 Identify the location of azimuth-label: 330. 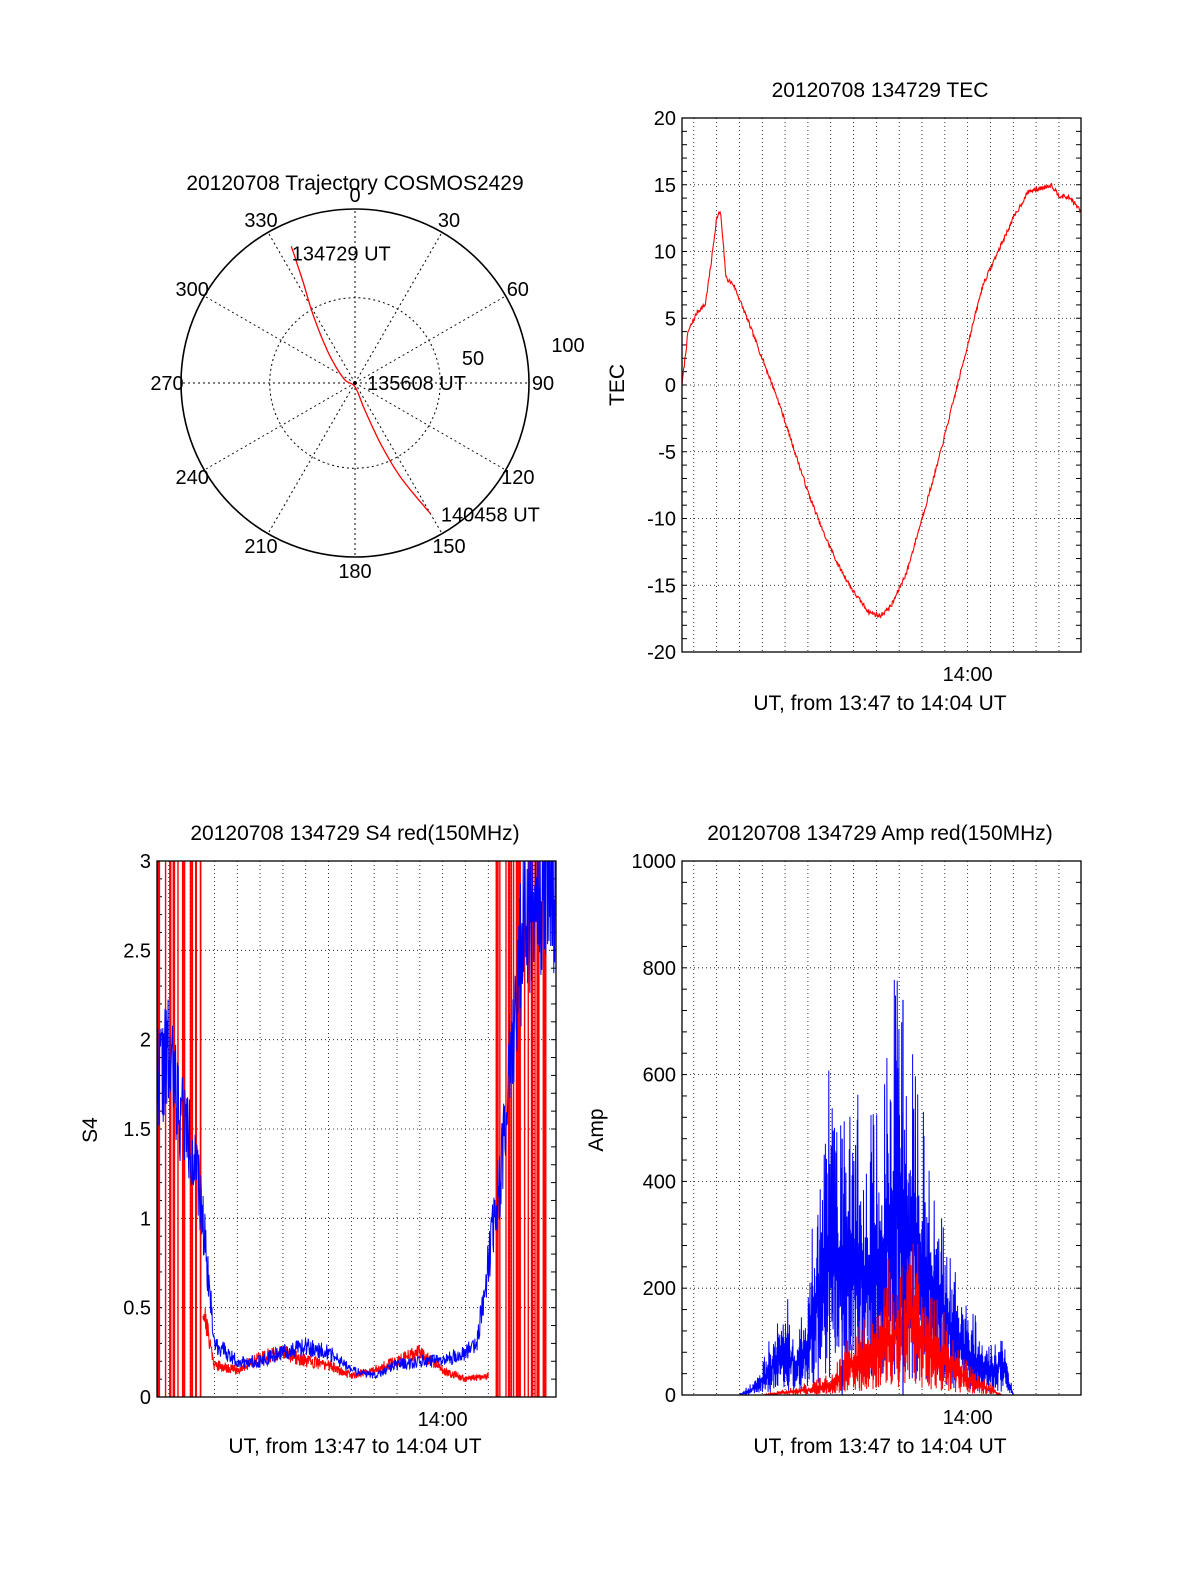
(260, 221).